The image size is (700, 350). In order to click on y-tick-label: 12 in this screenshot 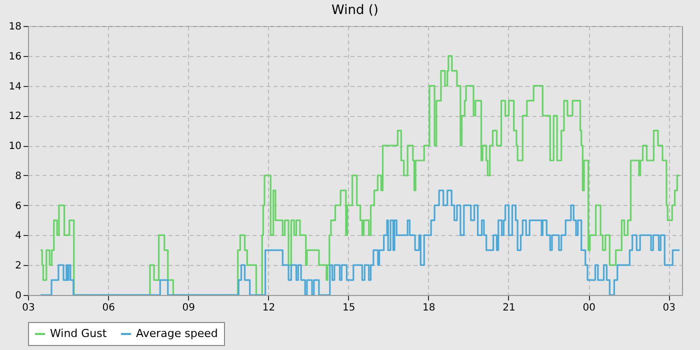, I will do `click(15, 116)`.